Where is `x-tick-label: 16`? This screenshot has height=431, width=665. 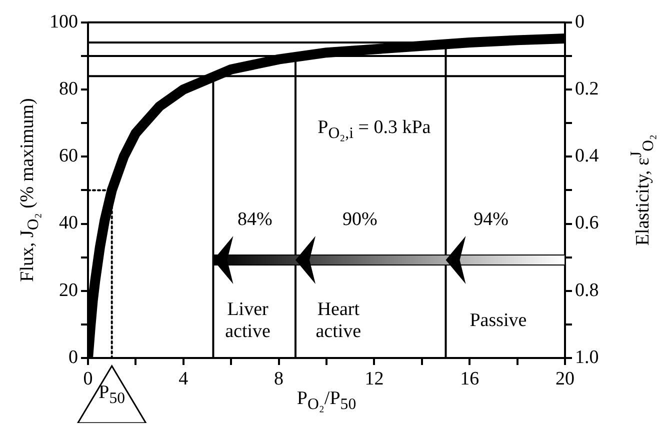
x-tick-label: 16 is located at coordinates (470, 379).